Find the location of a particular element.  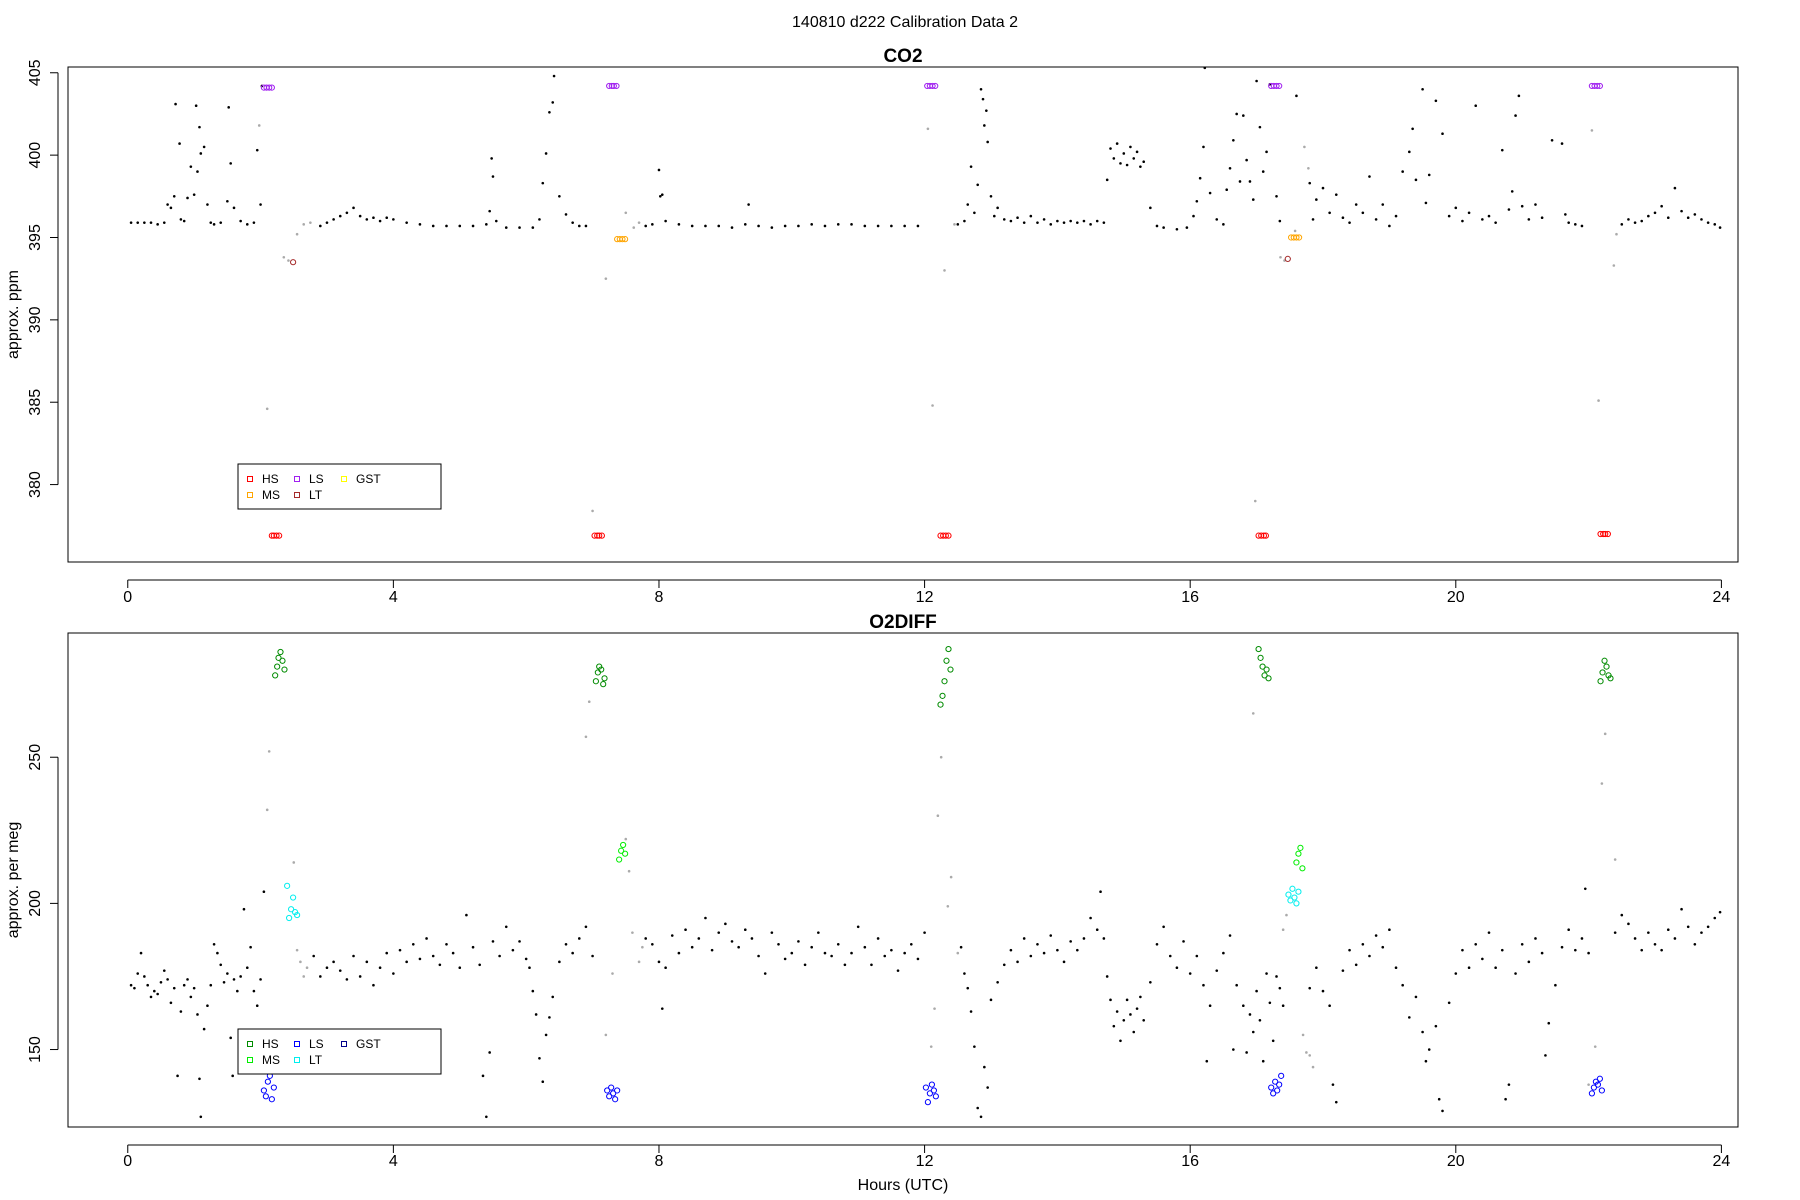

legend-label-lt: LT is located at coordinates (316, 495).